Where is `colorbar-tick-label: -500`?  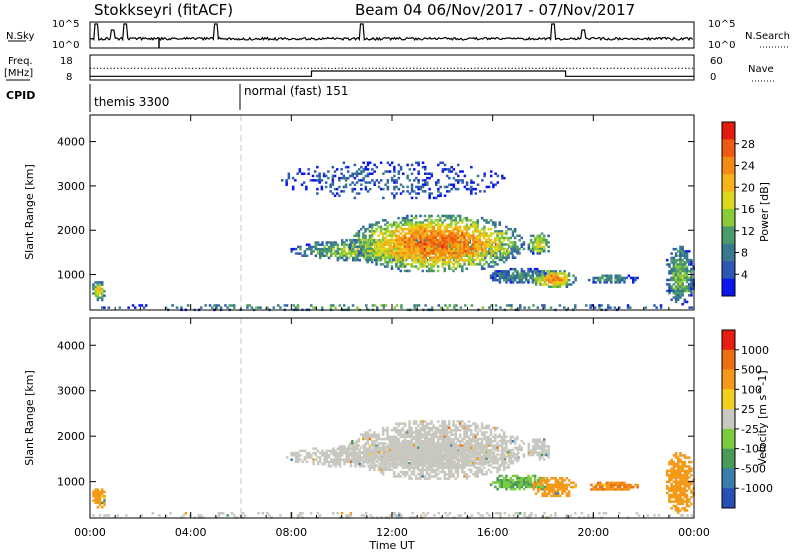
colorbar-tick-label: -500 is located at coordinates (753, 468).